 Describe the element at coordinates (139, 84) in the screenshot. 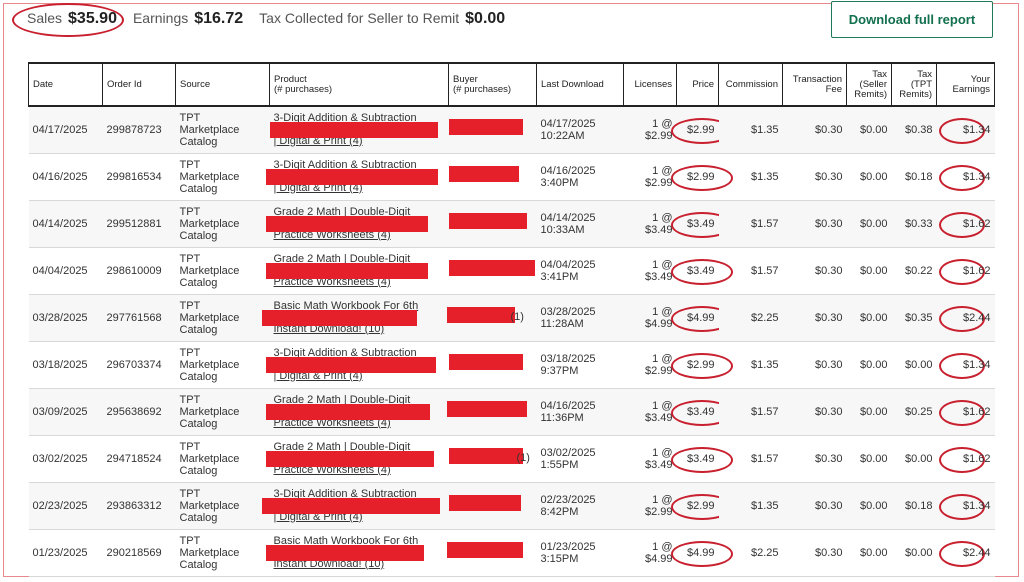

I see `col-header-order-id: Order Id` at that location.